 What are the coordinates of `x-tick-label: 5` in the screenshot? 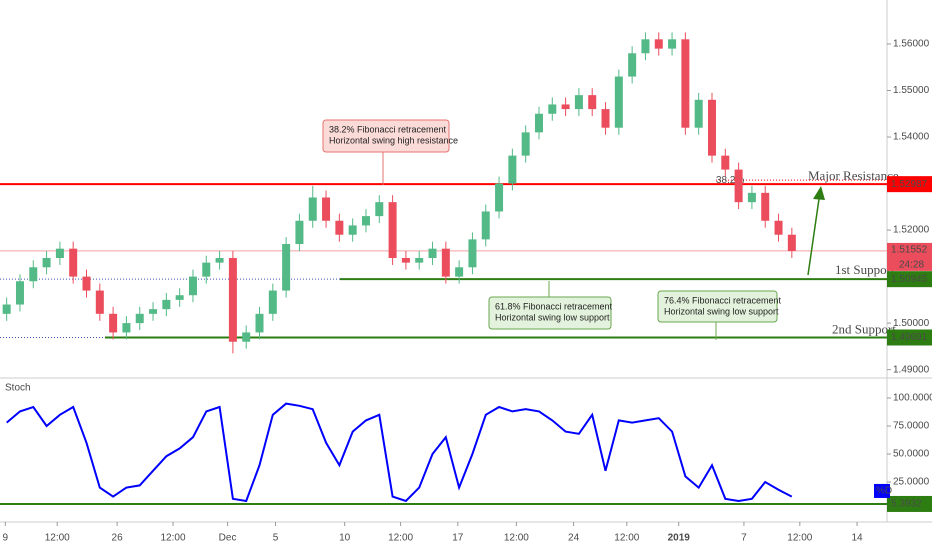 It's located at (276, 538).